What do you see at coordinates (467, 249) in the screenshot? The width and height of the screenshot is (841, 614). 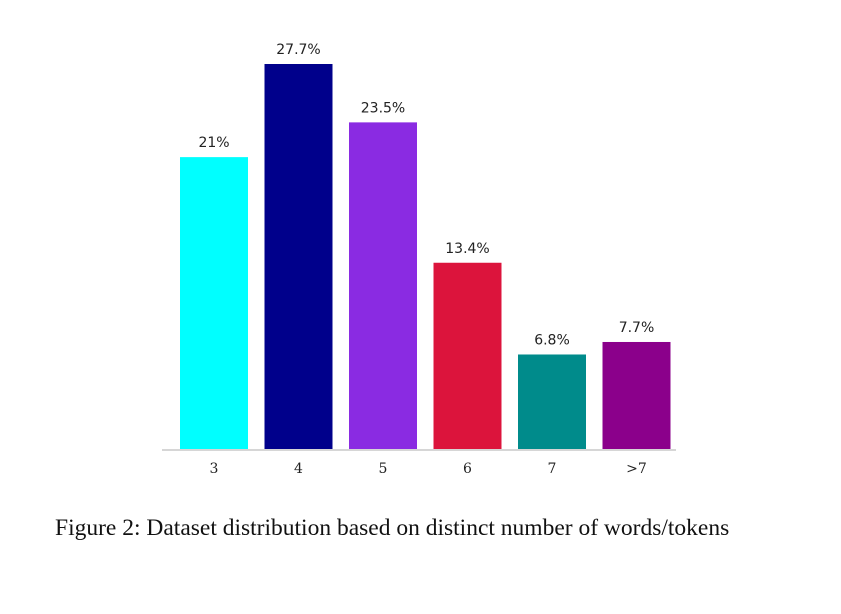 I see `bar-value-label: 13.4%` at bounding box center [467, 249].